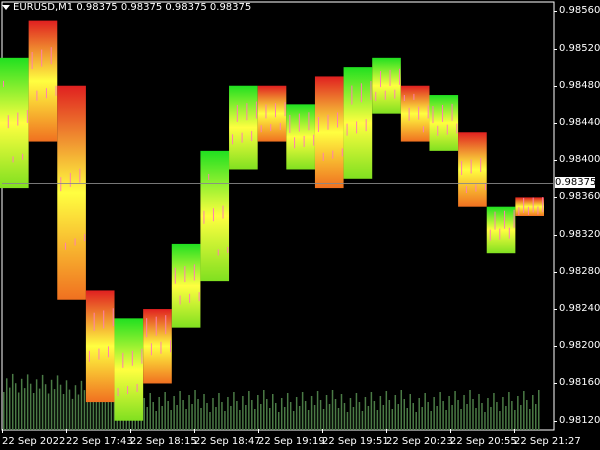 Image resolution: width=600 pixels, height=450 pixels. What do you see at coordinates (43, 7) in the screenshot?
I see `symbol-label: EURUSD,M1` at bounding box center [43, 7].